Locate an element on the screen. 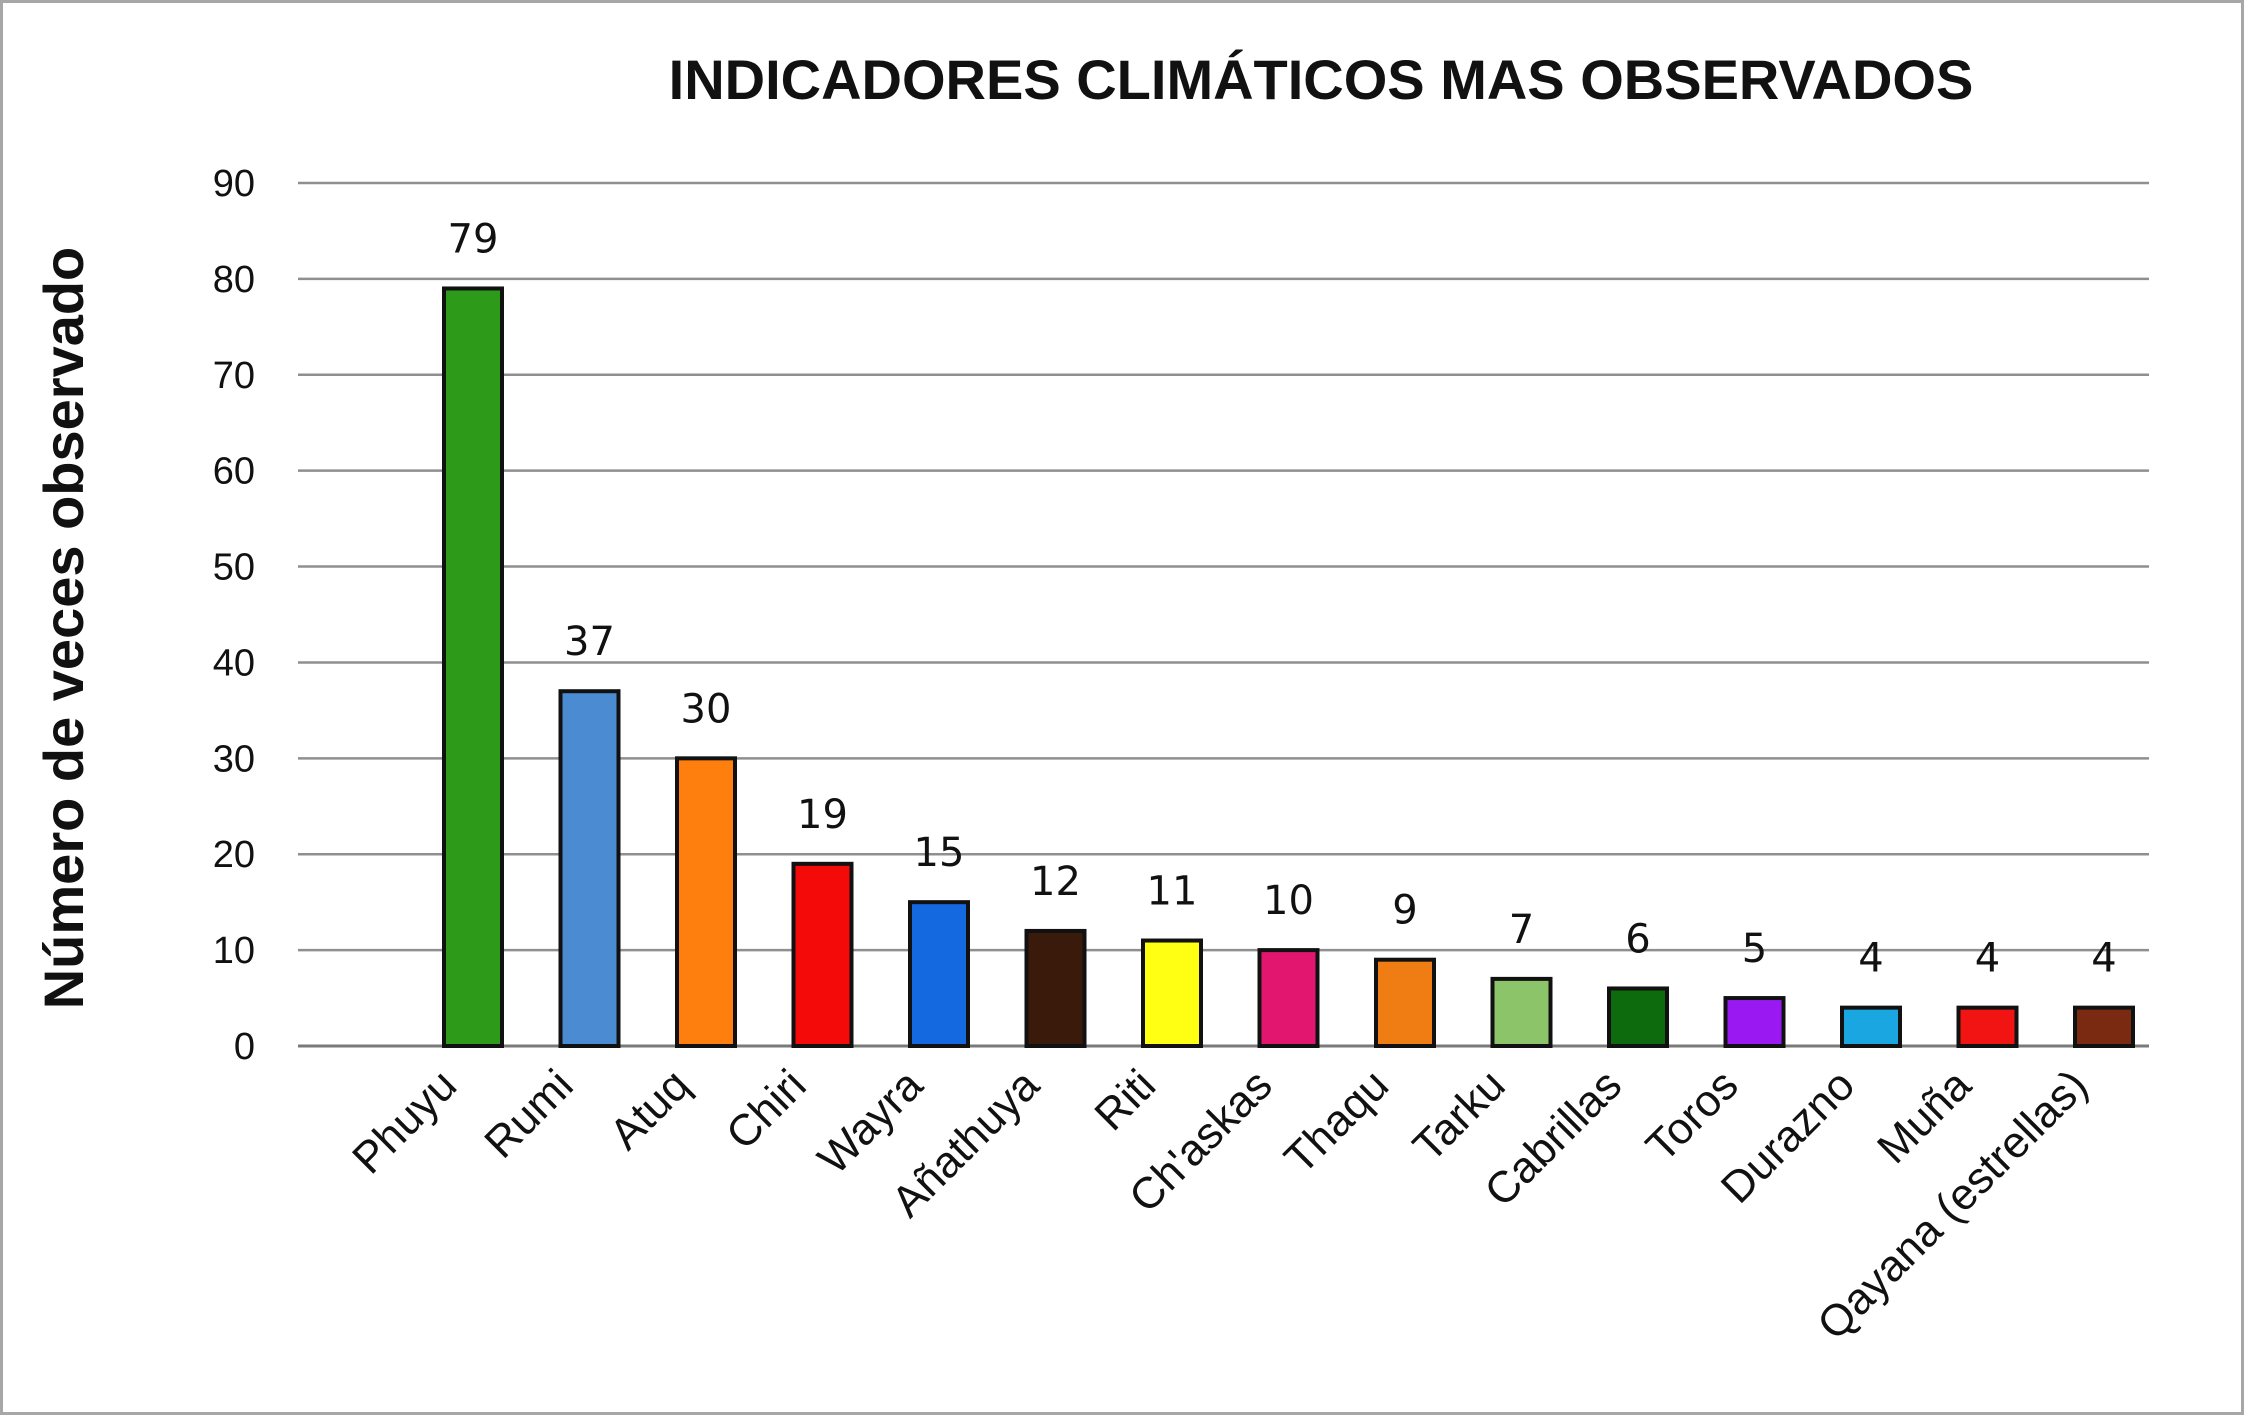 The width and height of the screenshot is (2244, 1418). data-label: 12 is located at coordinates (1055, 882).